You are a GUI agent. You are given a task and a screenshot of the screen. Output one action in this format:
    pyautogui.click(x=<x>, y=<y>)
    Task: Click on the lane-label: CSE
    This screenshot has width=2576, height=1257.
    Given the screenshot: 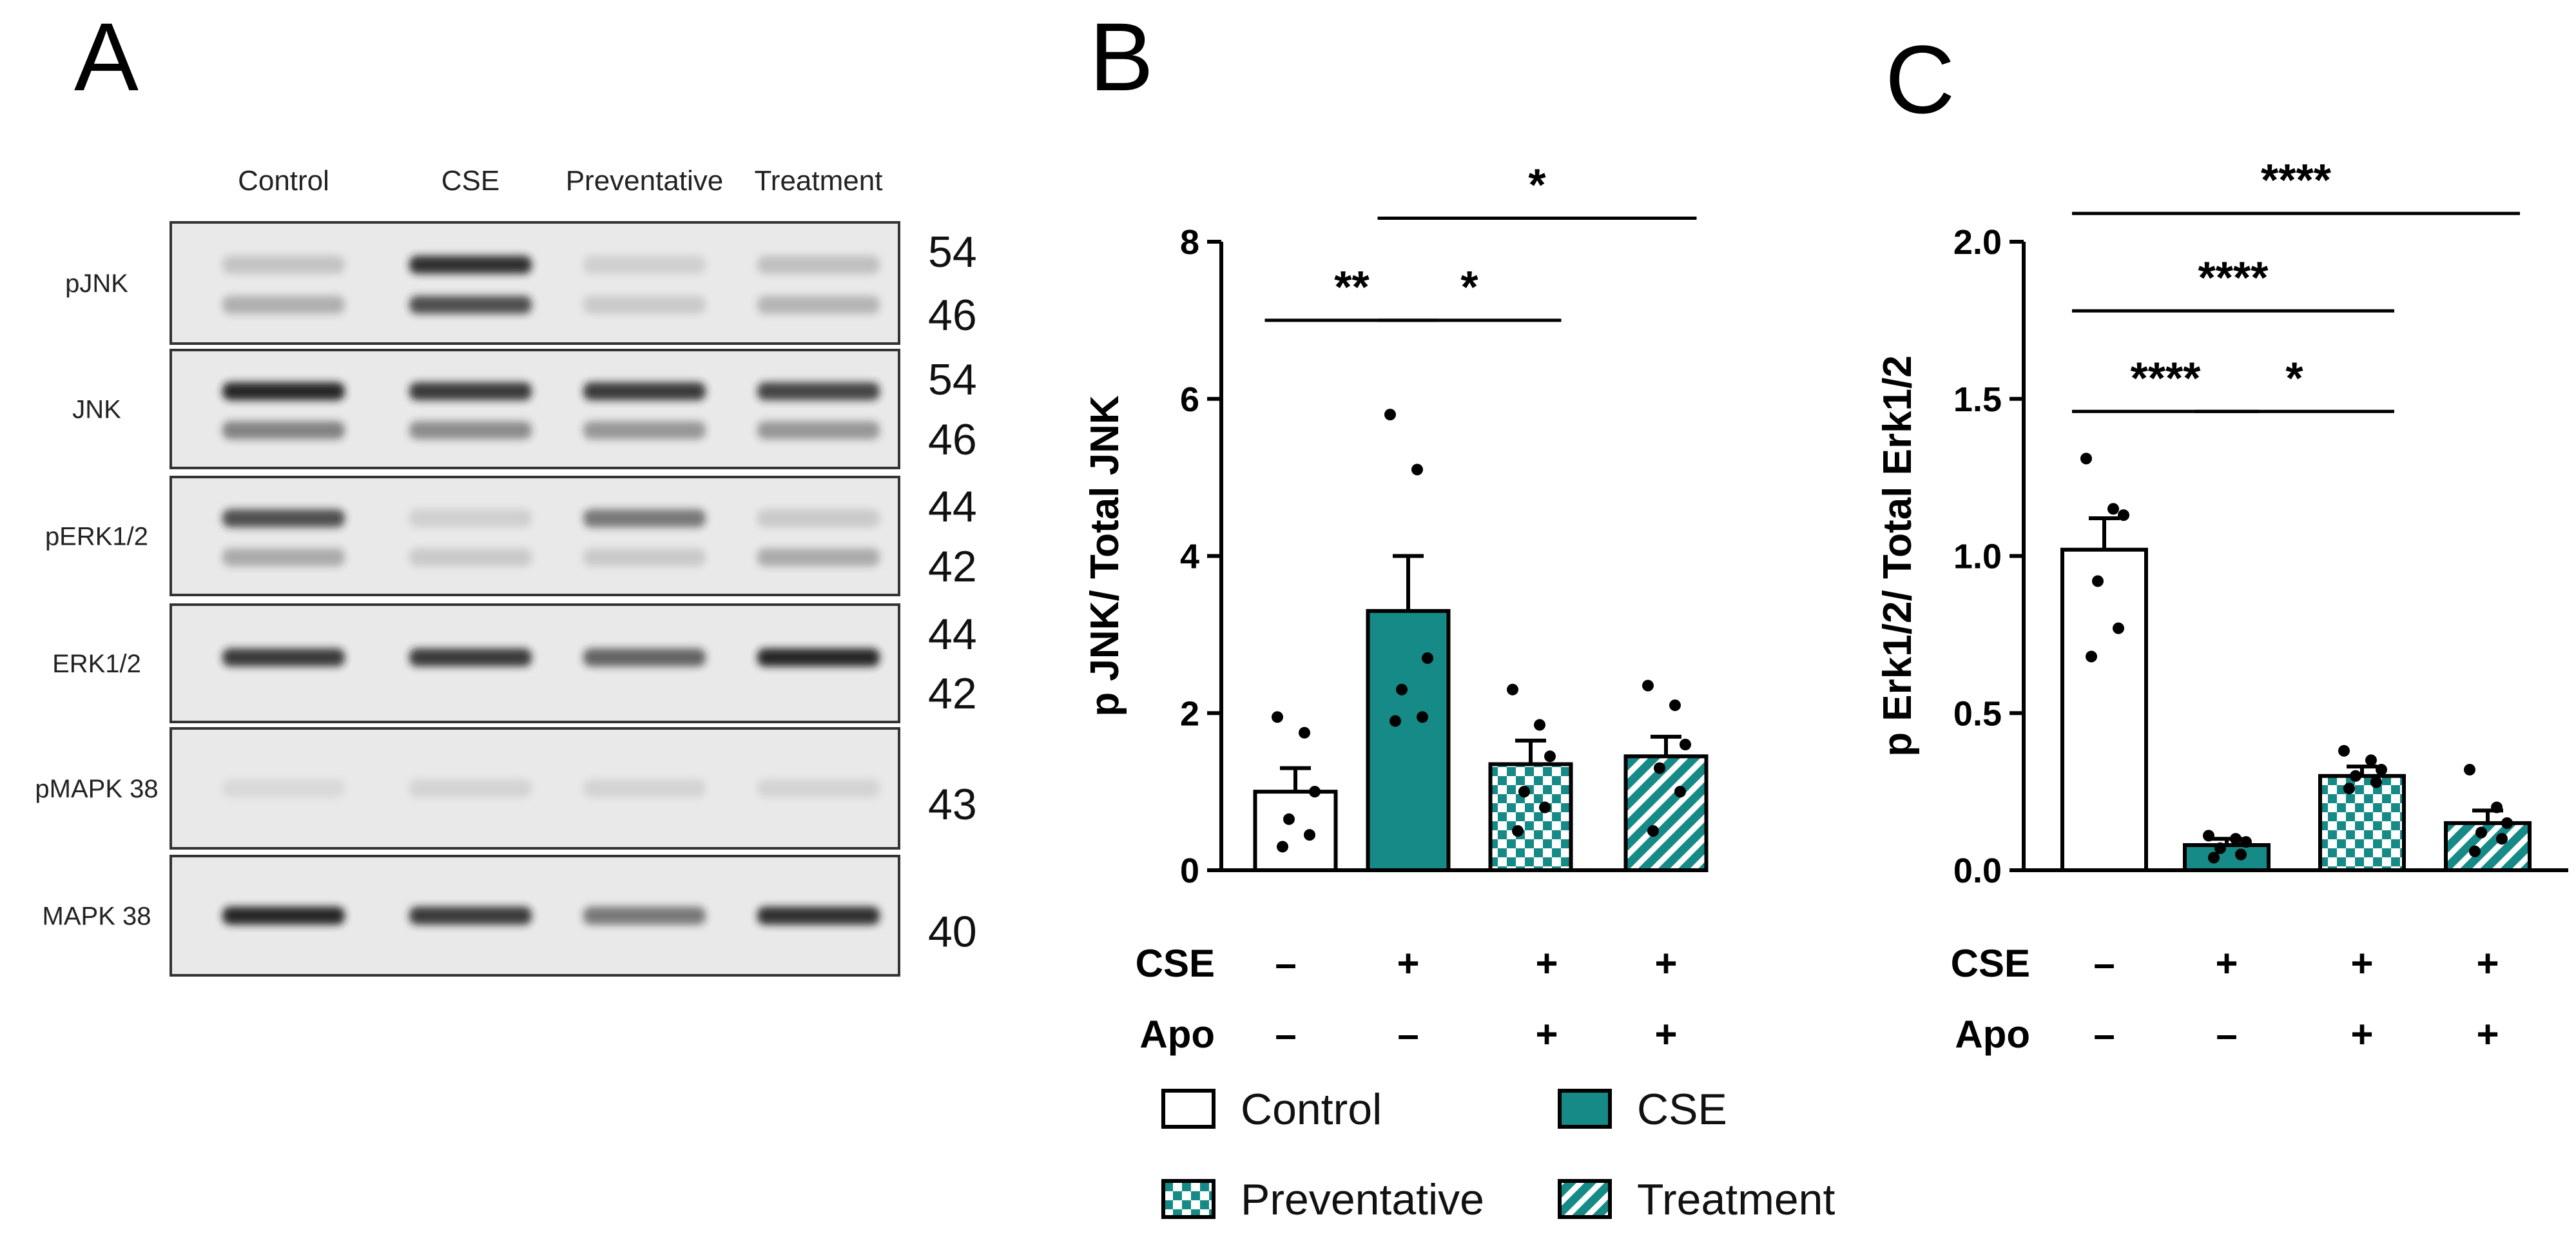 What is the action you would take?
    pyautogui.click(x=470, y=181)
    